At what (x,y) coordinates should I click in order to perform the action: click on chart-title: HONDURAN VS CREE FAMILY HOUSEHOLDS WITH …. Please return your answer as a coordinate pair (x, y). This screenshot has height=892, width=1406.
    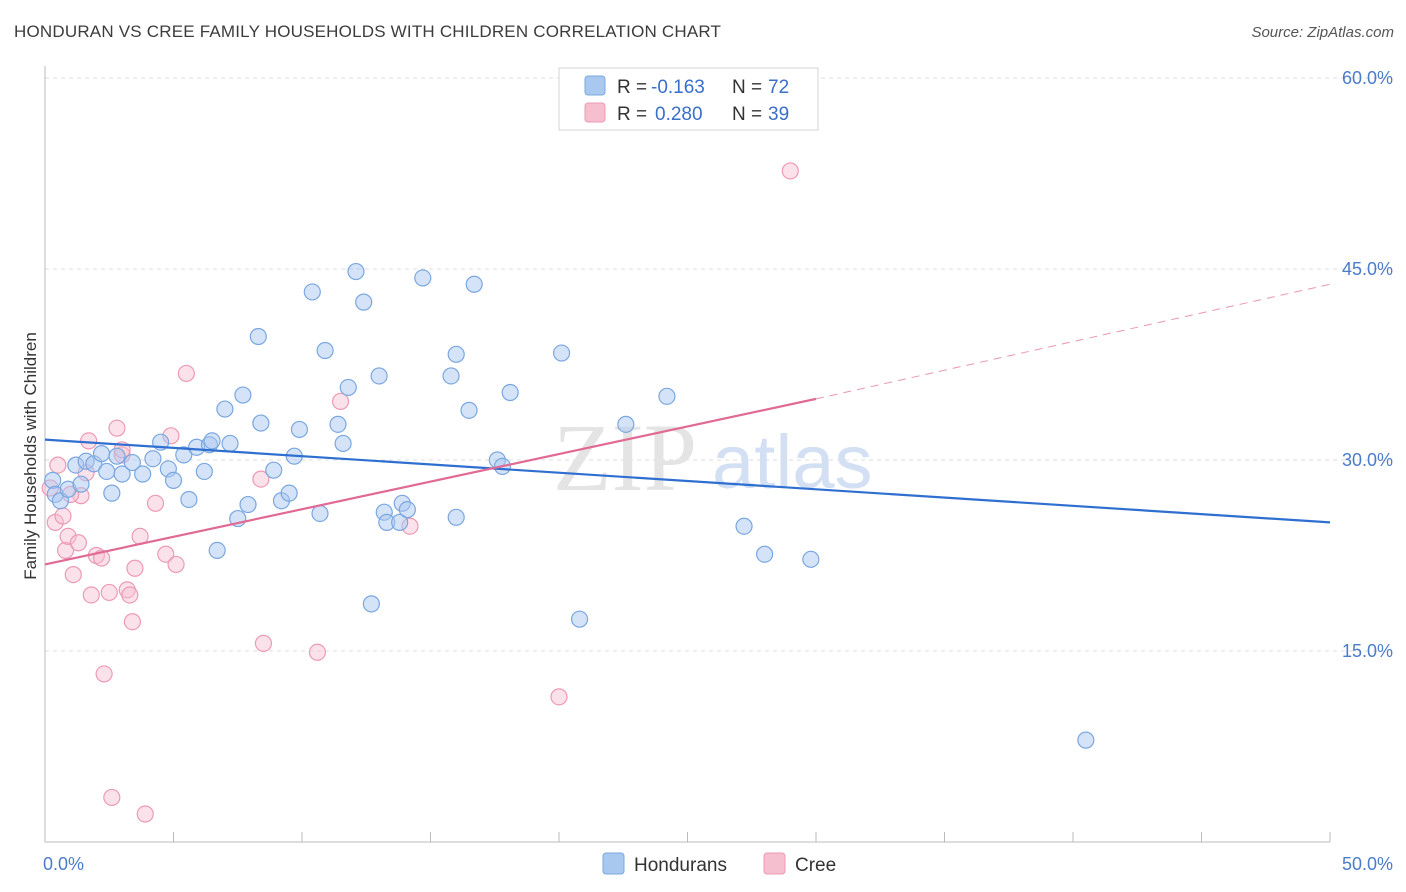
    Looking at the image, I should click on (368, 31).